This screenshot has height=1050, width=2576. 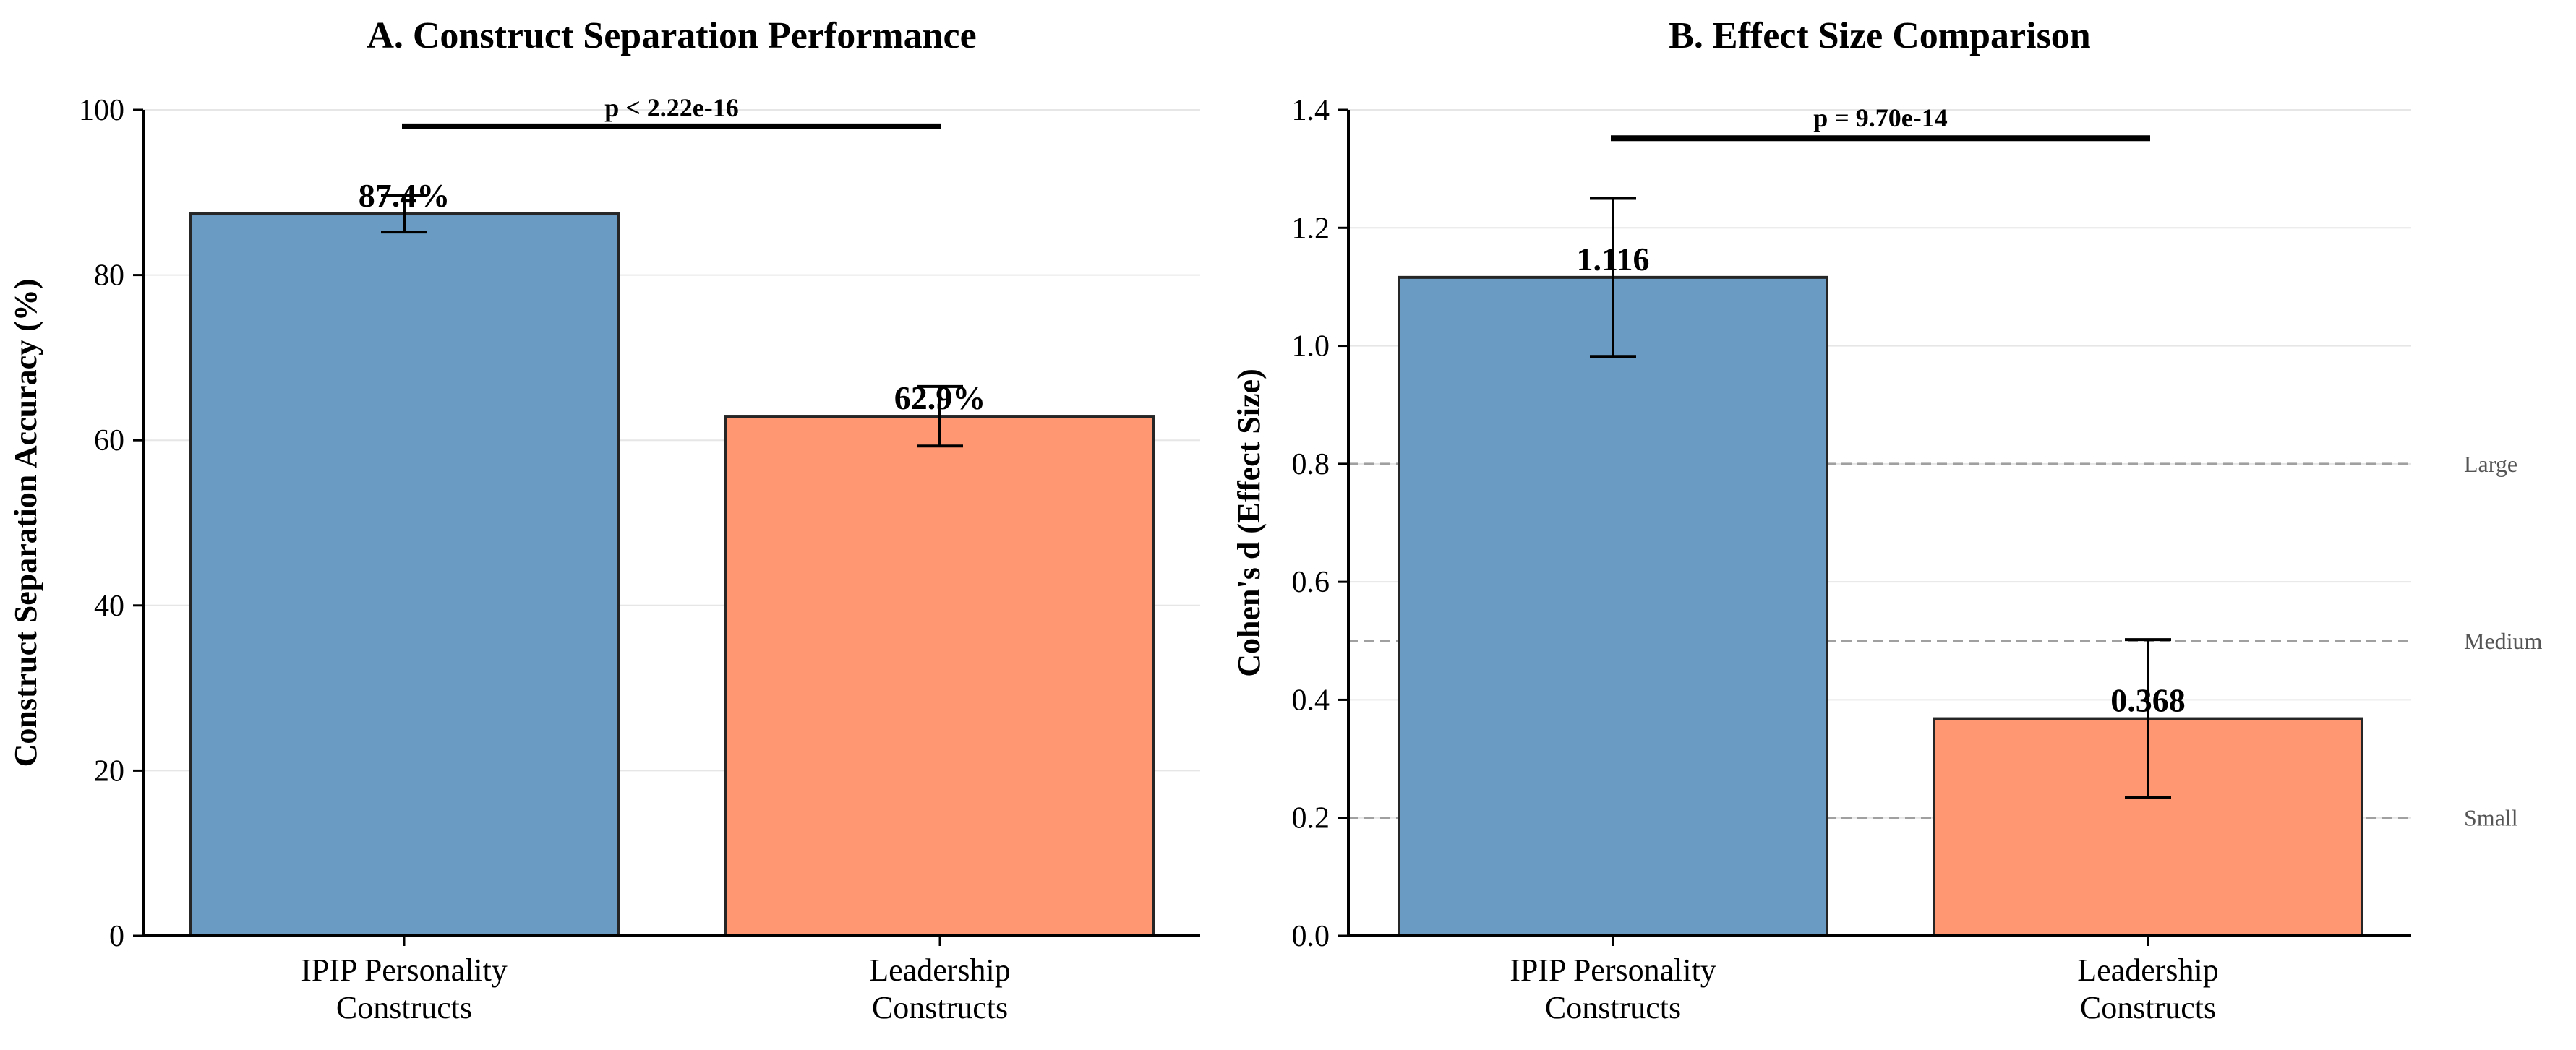 What do you see at coordinates (1249, 523) in the screenshot?
I see `y-axis-label: Cohen's d (Effect Size)` at bounding box center [1249, 523].